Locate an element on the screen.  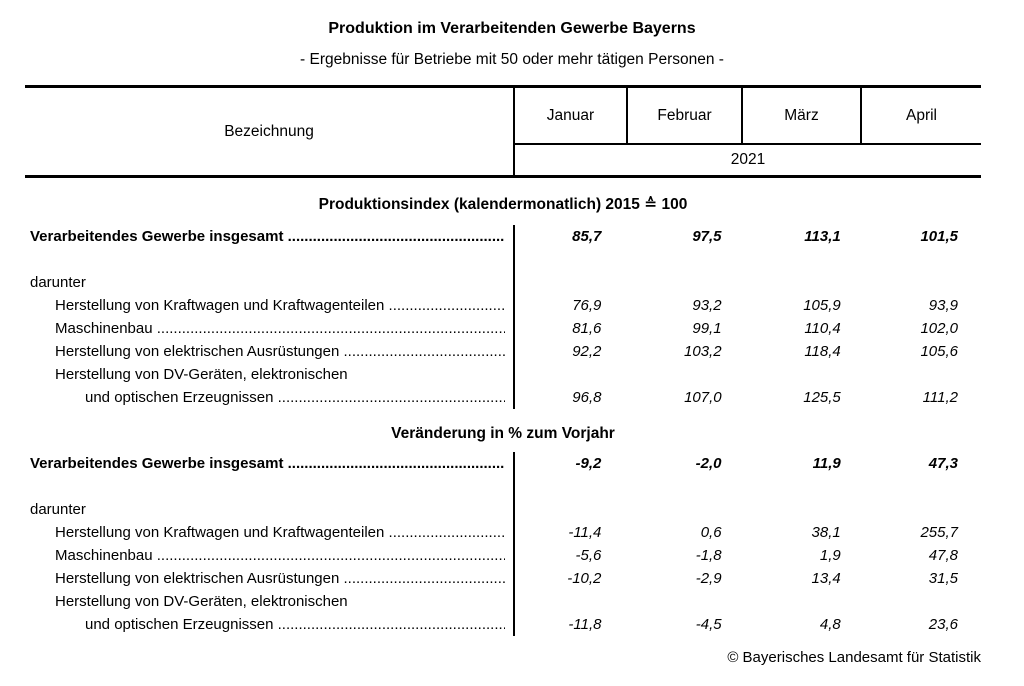
value-cell: 103,2 is located at coordinates (703, 351).